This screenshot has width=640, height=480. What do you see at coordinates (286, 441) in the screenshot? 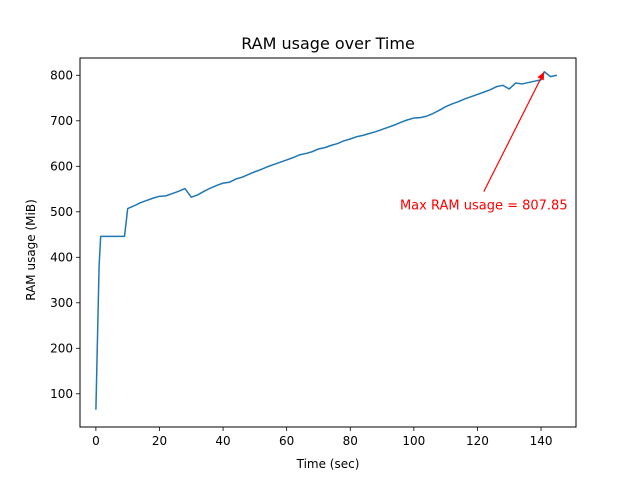
I see `x-tick-label: 60` at bounding box center [286, 441].